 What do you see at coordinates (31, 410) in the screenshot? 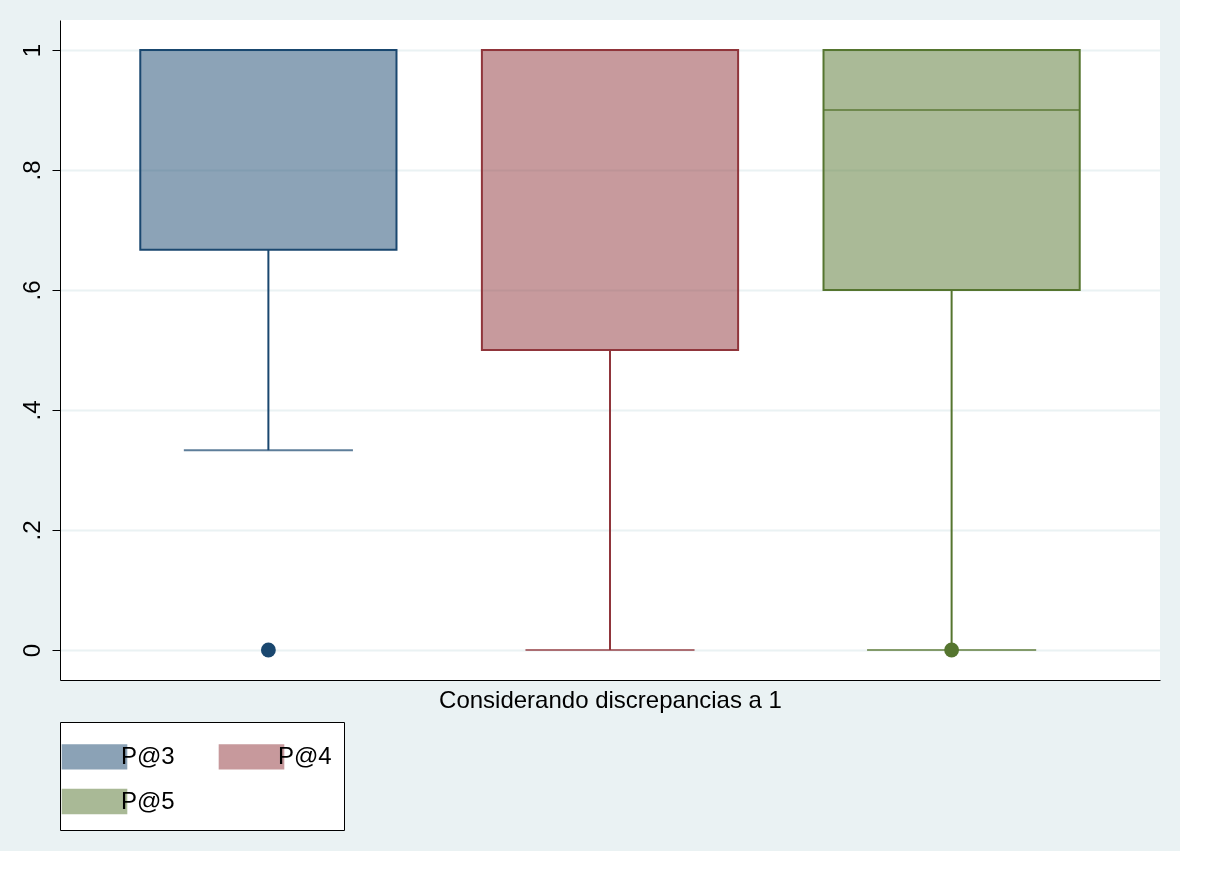
I see `y-tick-label: .4` at bounding box center [31, 410].